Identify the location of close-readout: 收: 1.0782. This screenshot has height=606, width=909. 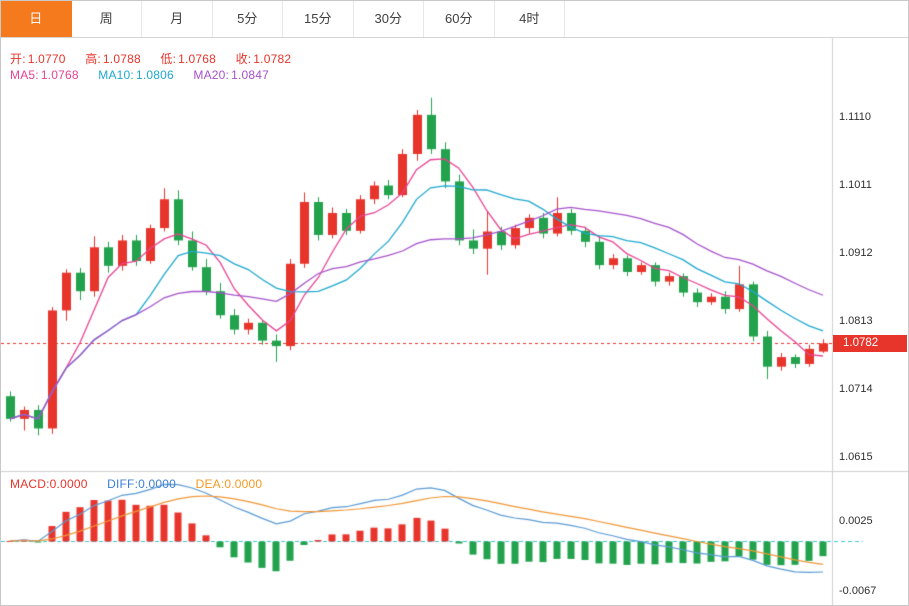
(263, 59).